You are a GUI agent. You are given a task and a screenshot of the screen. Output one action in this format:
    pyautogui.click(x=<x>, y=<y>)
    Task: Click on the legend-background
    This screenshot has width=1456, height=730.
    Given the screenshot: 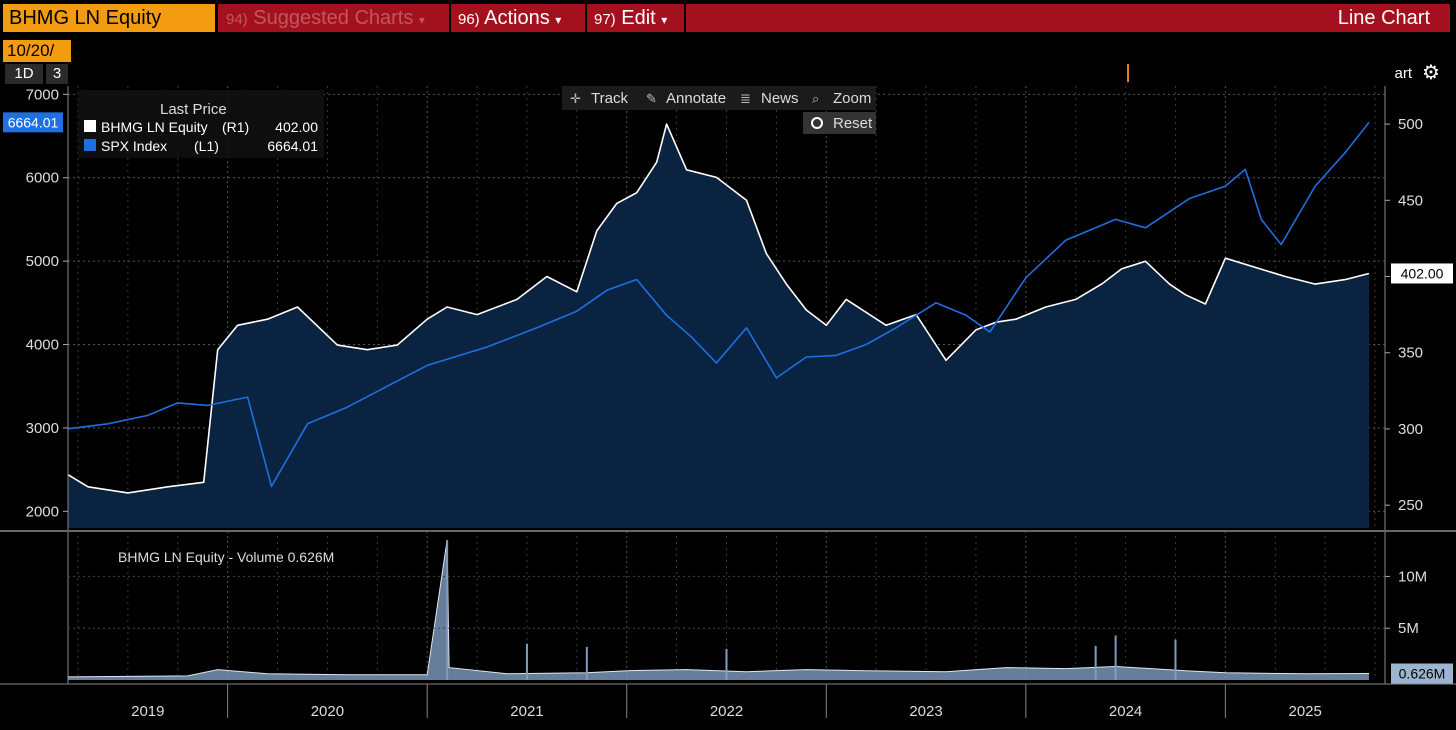 What is the action you would take?
    pyautogui.click(x=201, y=124)
    